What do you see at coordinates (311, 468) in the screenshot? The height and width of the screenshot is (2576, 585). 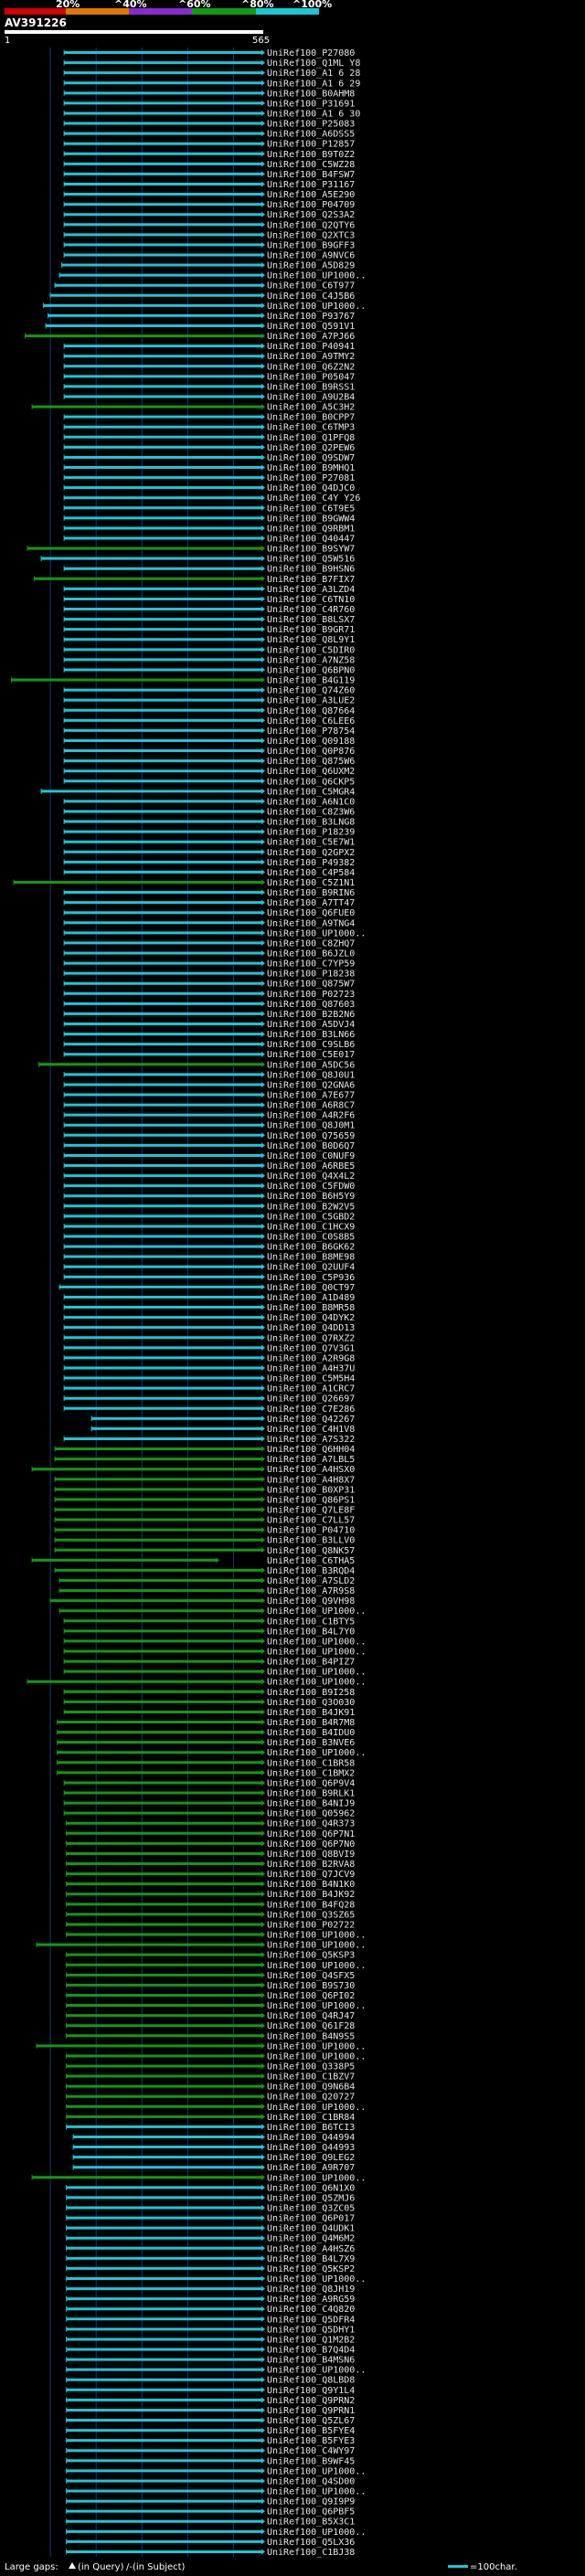 I see `hit-label: UniRef100_B9MHQ1` at bounding box center [311, 468].